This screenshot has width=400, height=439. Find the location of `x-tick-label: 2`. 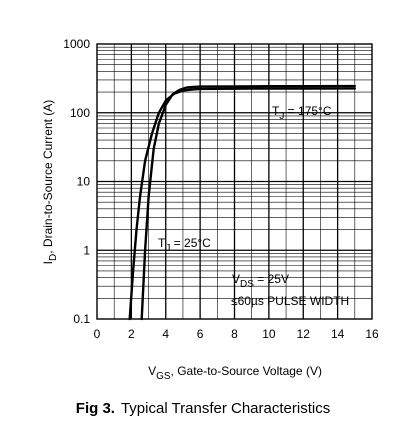

x-tick-label: 2 is located at coordinates (131, 334).